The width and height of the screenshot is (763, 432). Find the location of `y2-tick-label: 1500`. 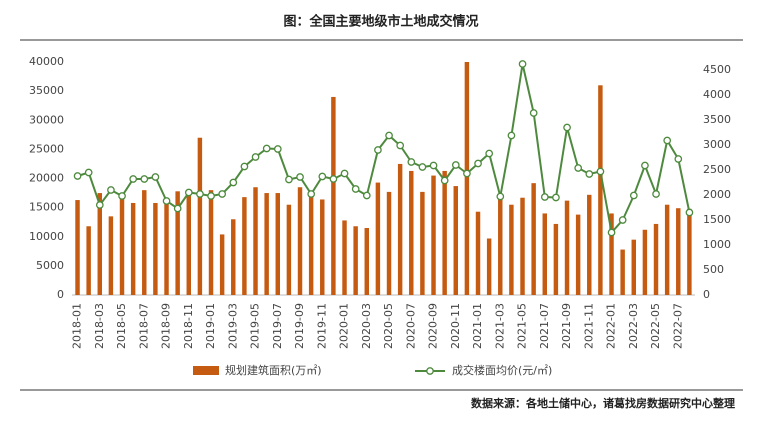

y2-tick-label: 1500 is located at coordinates (717, 219).